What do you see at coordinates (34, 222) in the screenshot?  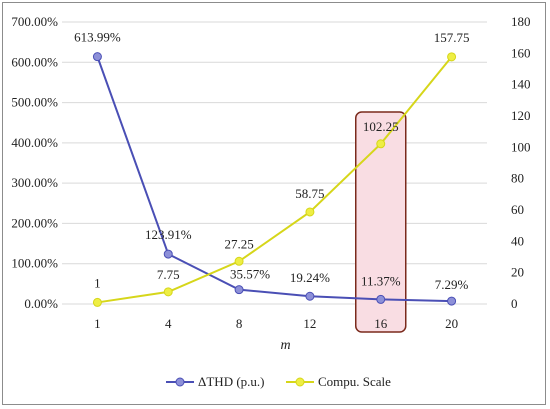 I see `y-left-tick-label: 200.00%` at bounding box center [34, 222].